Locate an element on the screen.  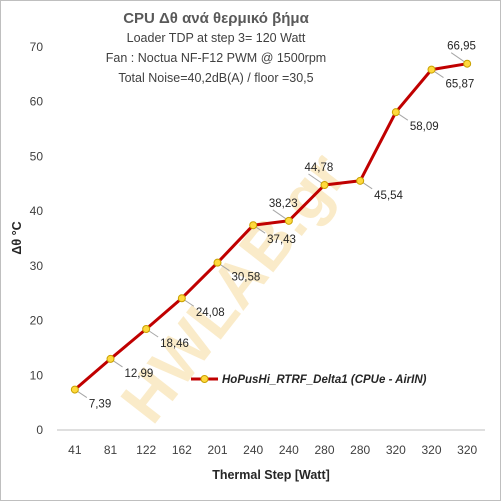
x-tick-label: 41 is located at coordinates (75, 450).